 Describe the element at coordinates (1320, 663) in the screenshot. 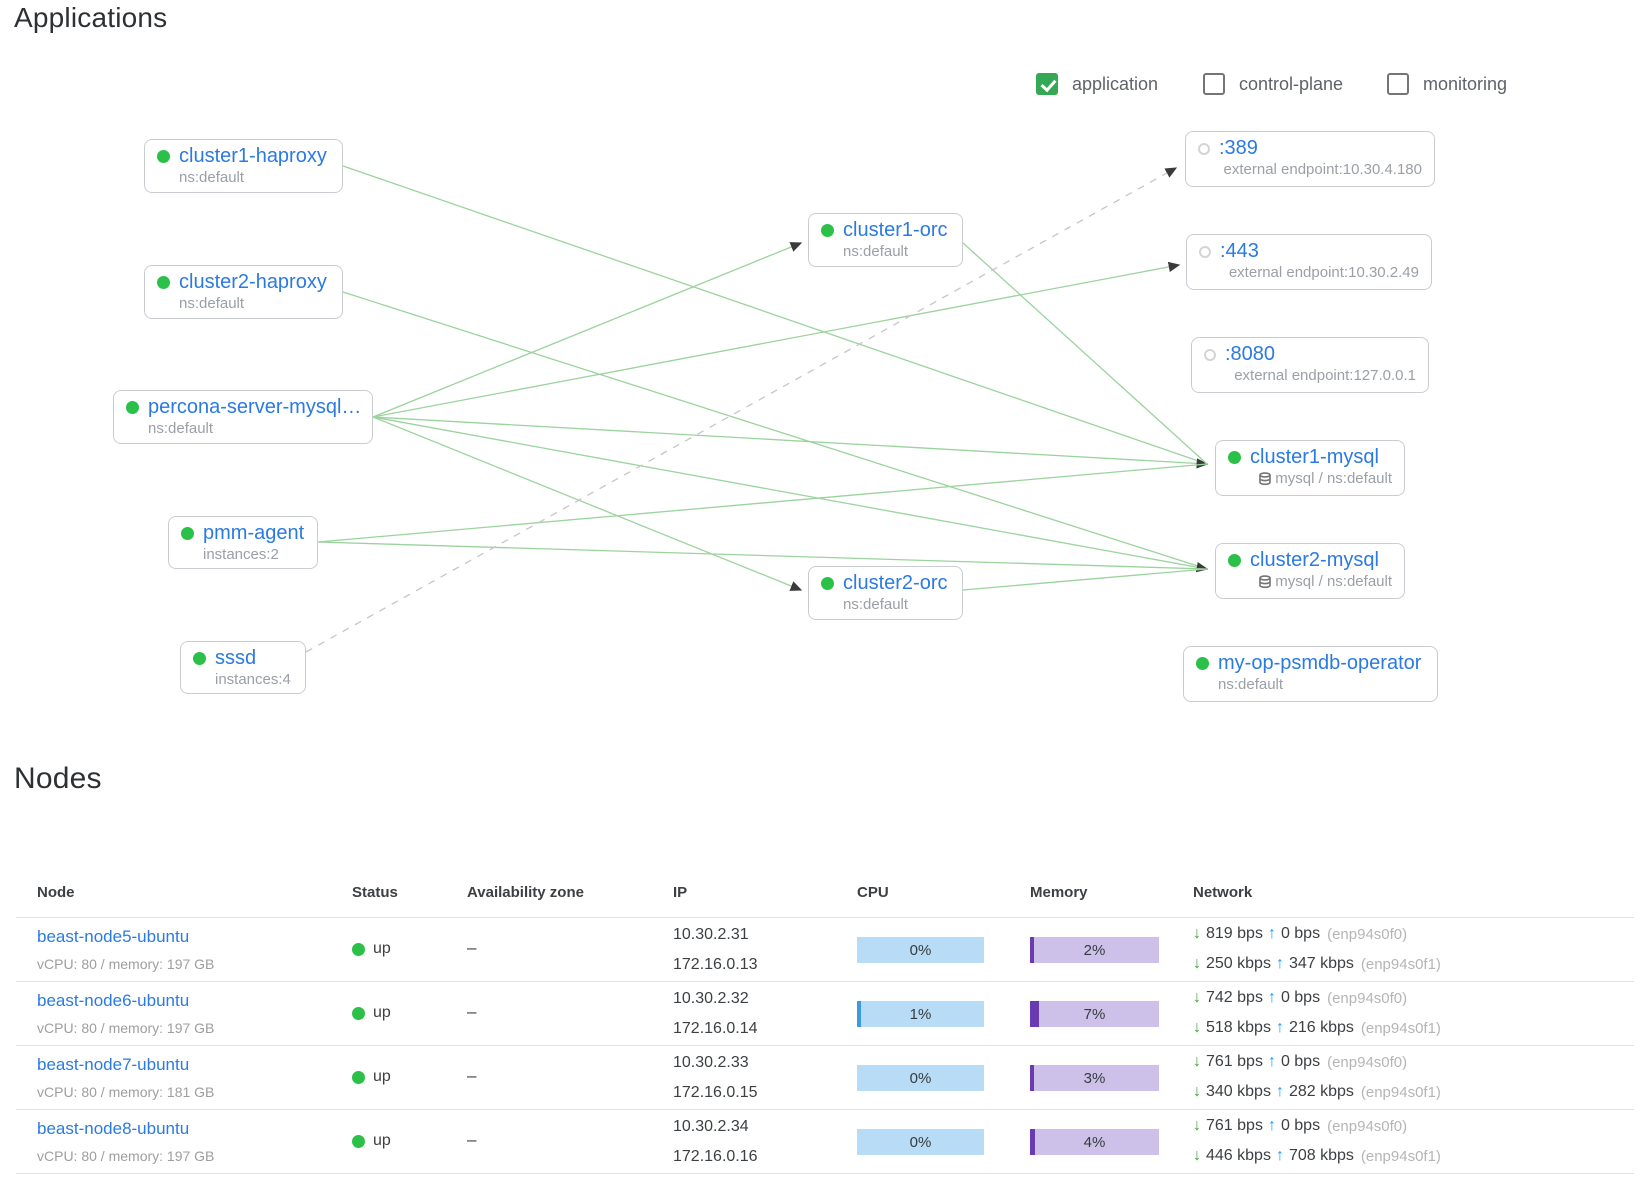

I see `graph-node-title: my-op-psmdb-operator` at that location.